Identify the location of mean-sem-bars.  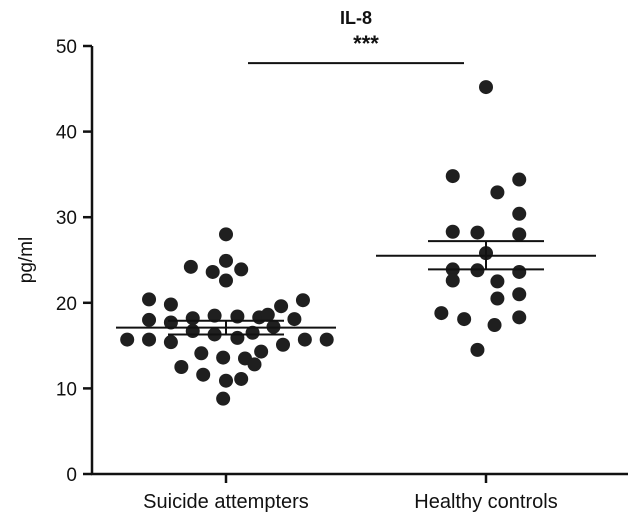
(356, 288).